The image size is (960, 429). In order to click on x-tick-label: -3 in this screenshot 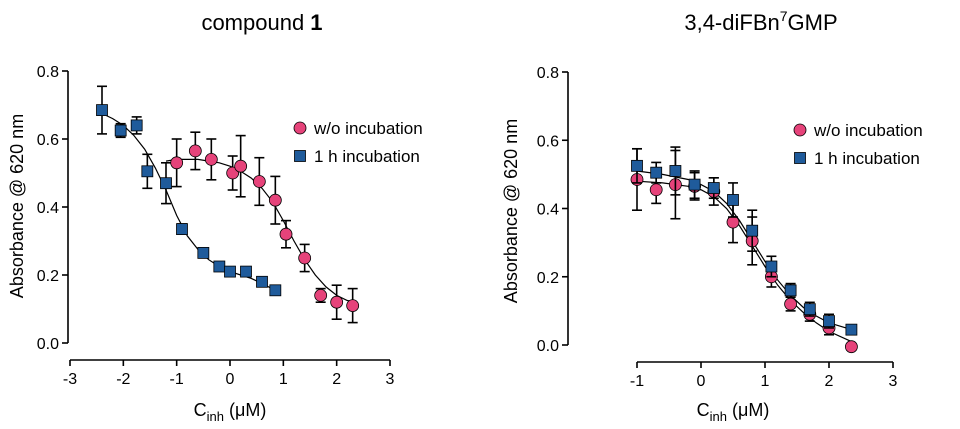, I will do `click(70, 379)`.